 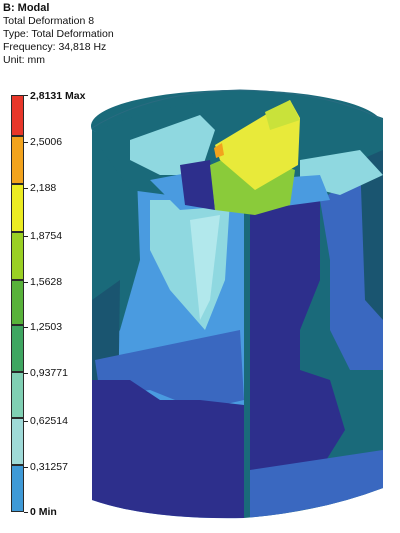 What do you see at coordinates (49, 21) in the screenshot?
I see `result-name: Total Deformation 8` at bounding box center [49, 21].